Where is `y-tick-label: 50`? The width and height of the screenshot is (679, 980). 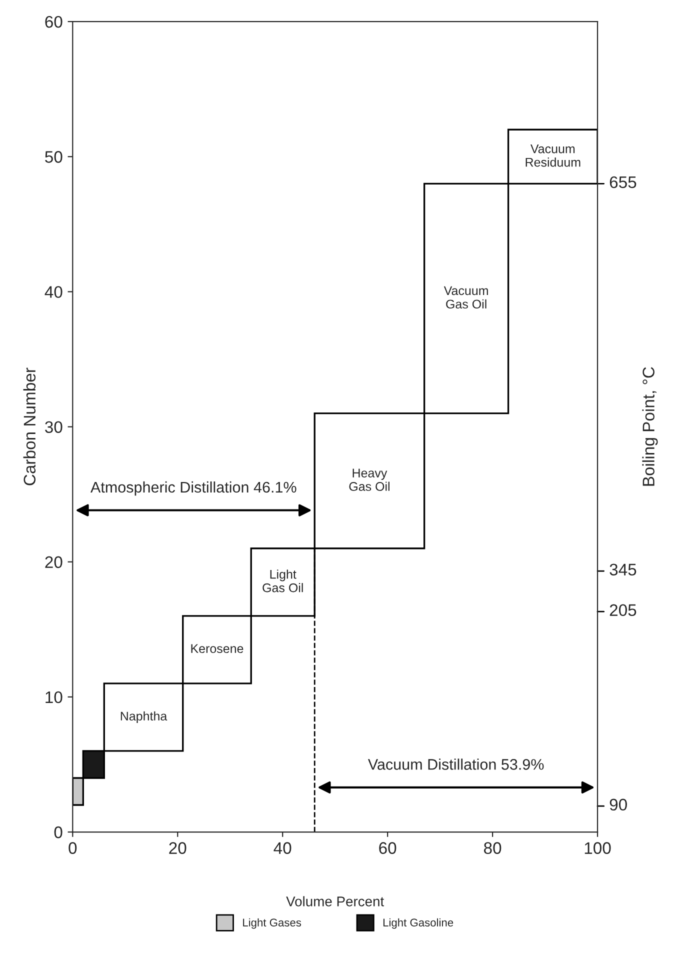
y-tick-label: 50 is located at coordinates (53, 157).